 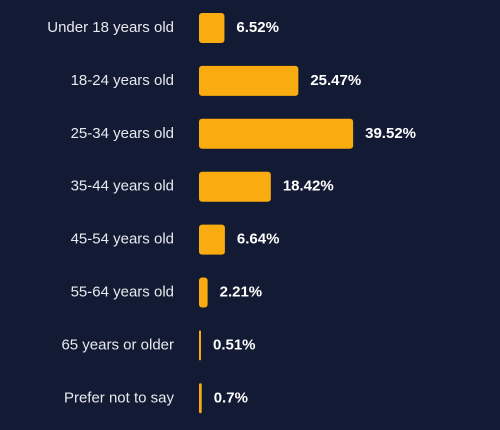 I want to click on category-label: 25-34 years old, so click(x=122, y=133).